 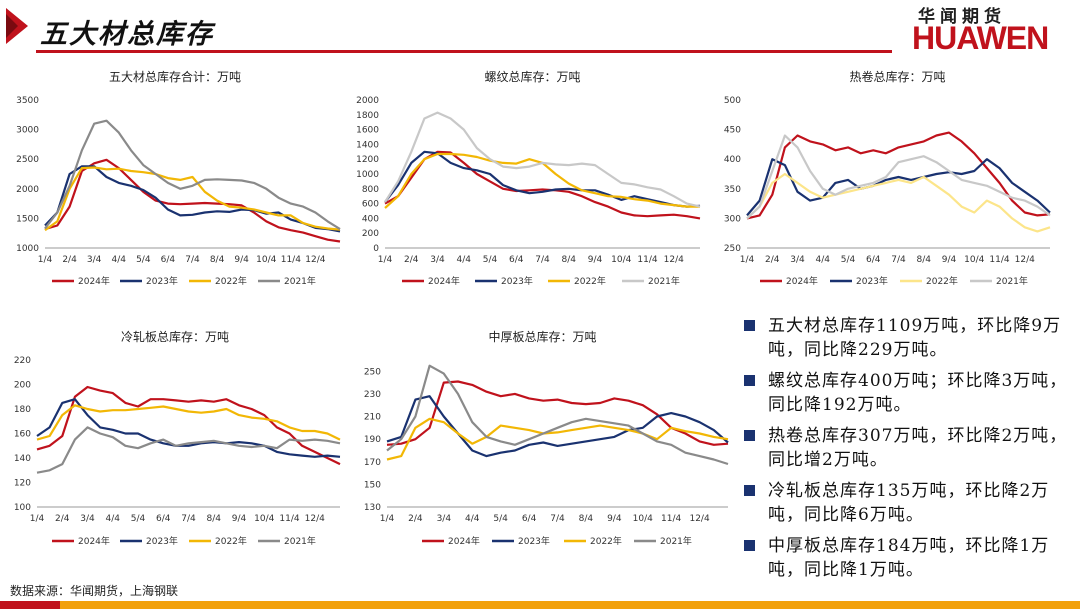 I want to click on y-tick-label: 100, so click(x=22, y=508).